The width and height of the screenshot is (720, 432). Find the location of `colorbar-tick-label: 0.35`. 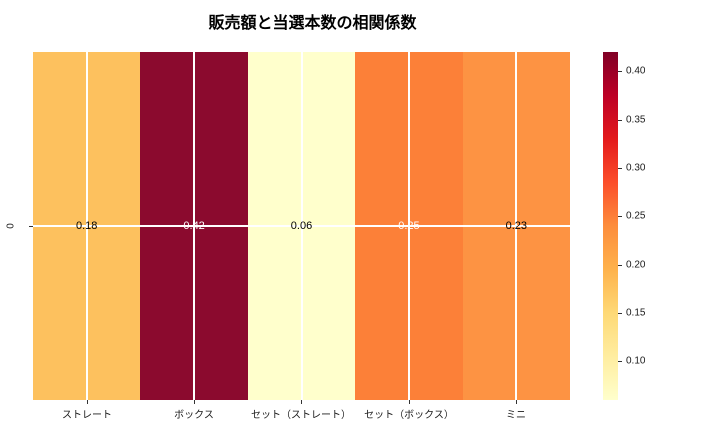

colorbar-tick-label: 0.35 is located at coordinates (636, 120).